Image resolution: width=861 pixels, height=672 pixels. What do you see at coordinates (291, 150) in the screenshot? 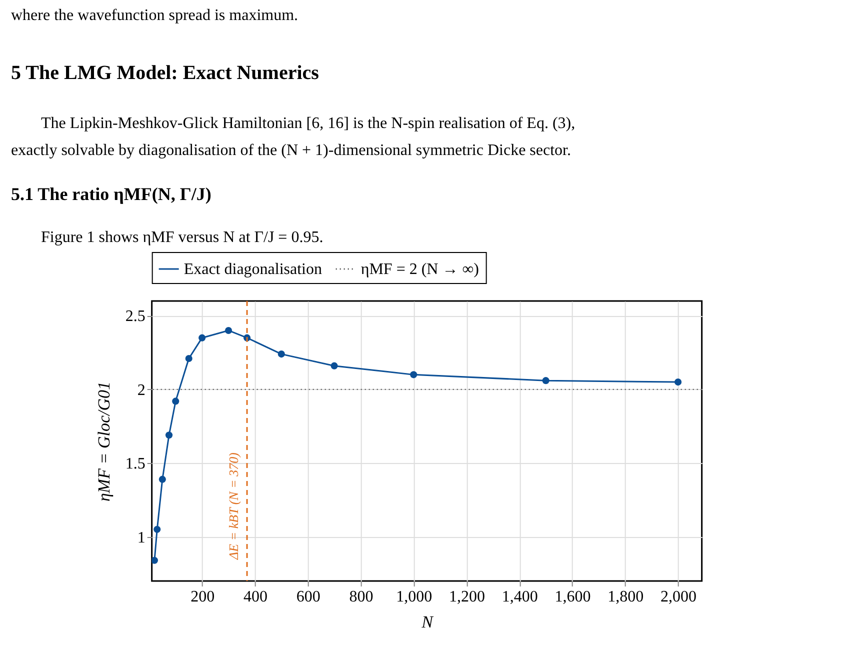
I see `text: exactly solvable by diagonalisation of the (N + 1)-dimensional symmetric Dicke sector.` at bounding box center [291, 150].